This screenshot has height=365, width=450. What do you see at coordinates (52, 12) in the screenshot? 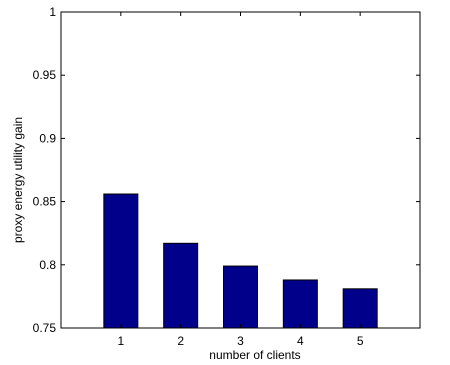
I see `y-tick-label: 1` at bounding box center [52, 12].